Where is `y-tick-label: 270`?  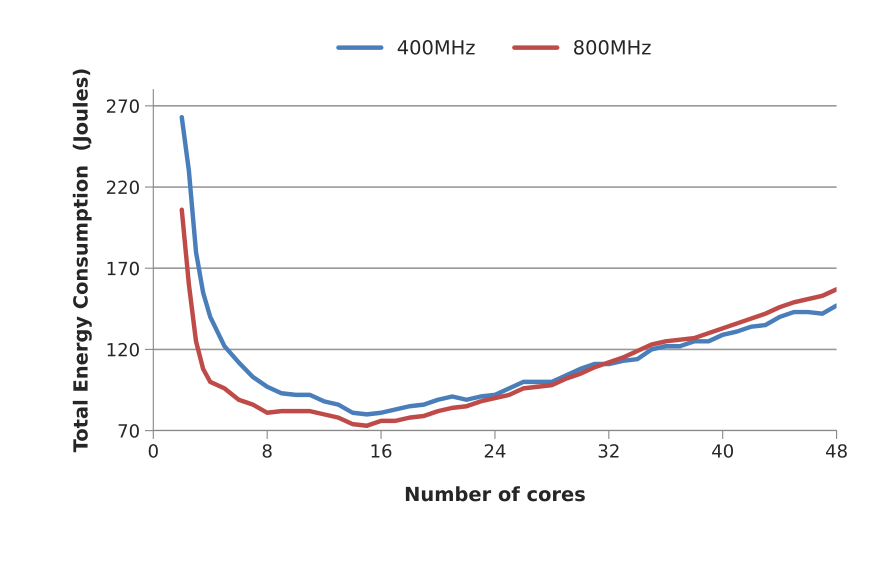 y-tick-label: 270 is located at coordinates (122, 106).